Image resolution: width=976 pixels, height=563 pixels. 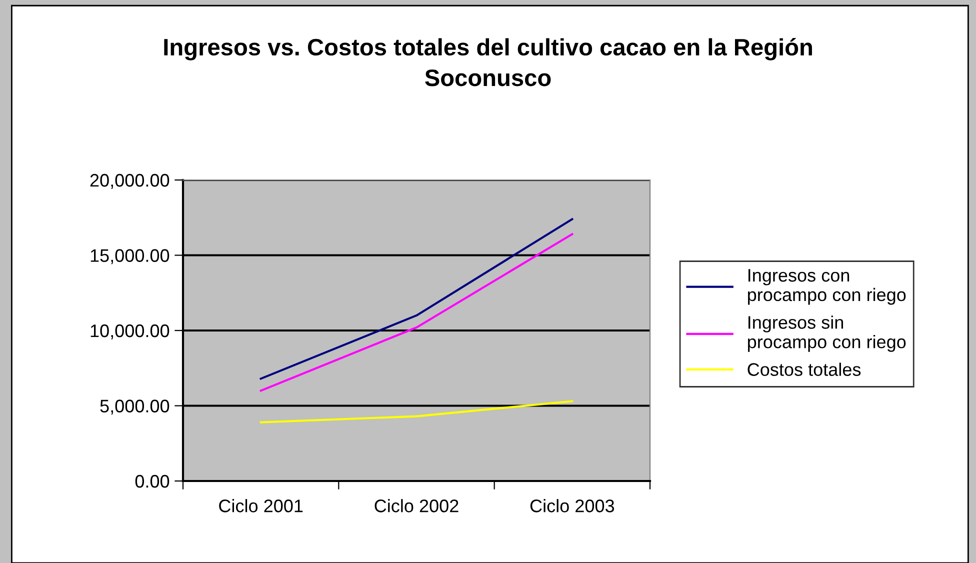 I want to click on y-tick-label: 0.00, so click(x=152, y=481).